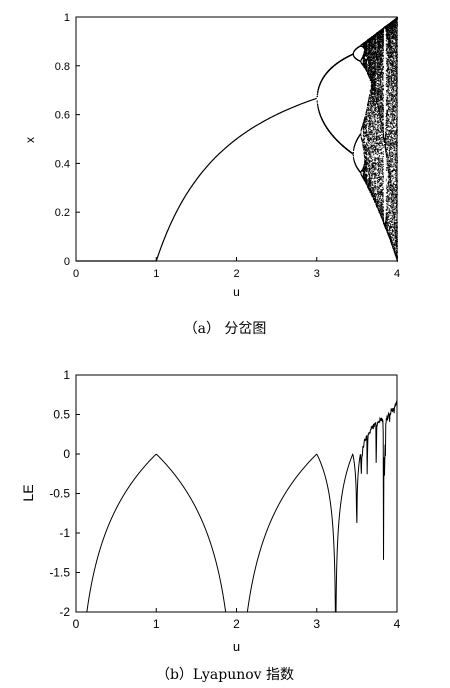 The image size is (450, 688). Describe the element at coordinates (62, 164) in the screenshot. I see `plot-a-y-tick-label: 0.4` at that location.